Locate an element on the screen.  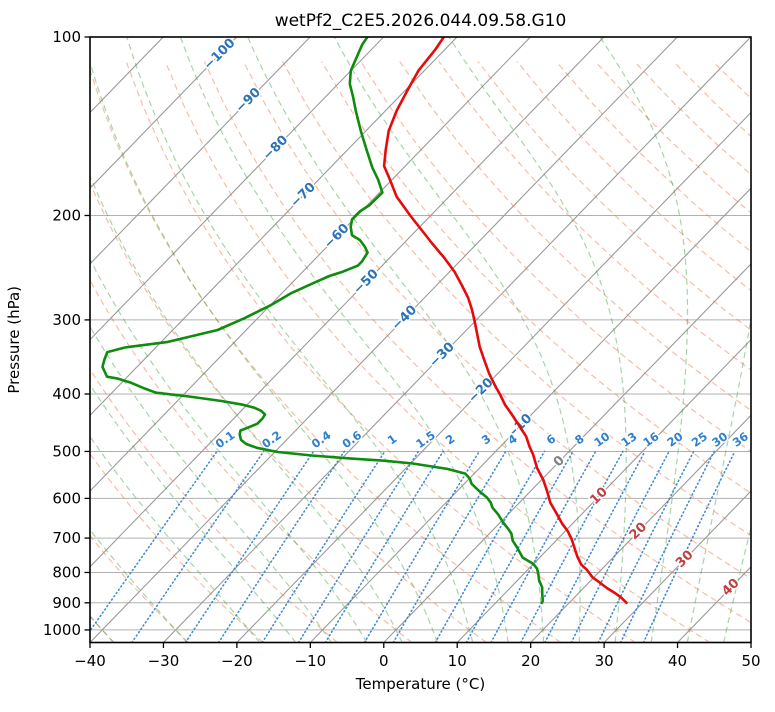
x-tick-label: 10 is located at coordinates (457, 661).